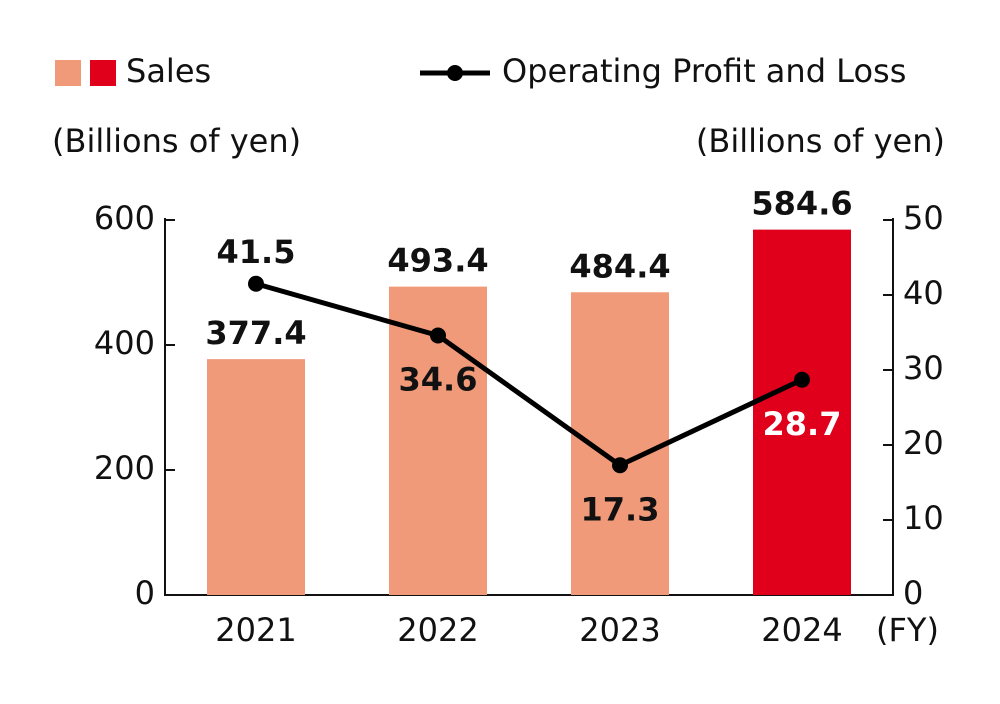  Describe the element at coordinates (923, 293) in the screenshot. I see `y2-tick-label: 40` at that location.